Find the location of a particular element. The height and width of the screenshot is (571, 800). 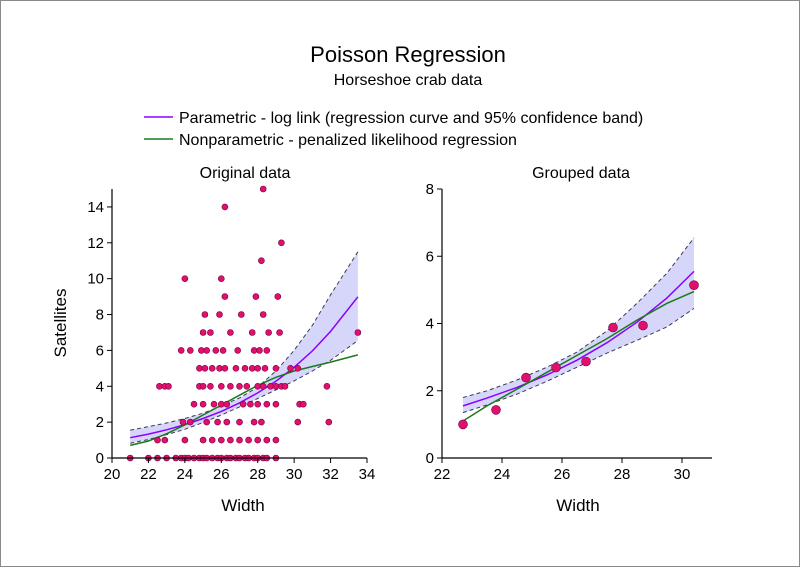

left-panel-title: Original data is located at coordinates (245, 173).